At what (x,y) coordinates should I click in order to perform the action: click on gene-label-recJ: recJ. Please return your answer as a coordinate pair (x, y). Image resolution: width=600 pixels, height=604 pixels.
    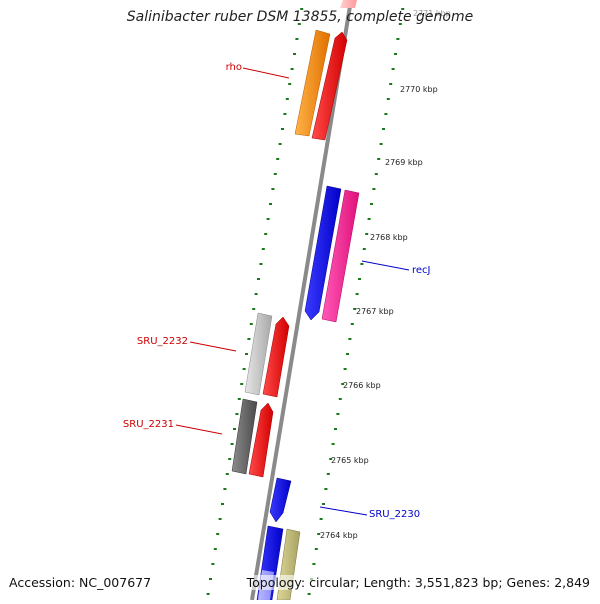
    Looking at the image, I should click on (421, 270).